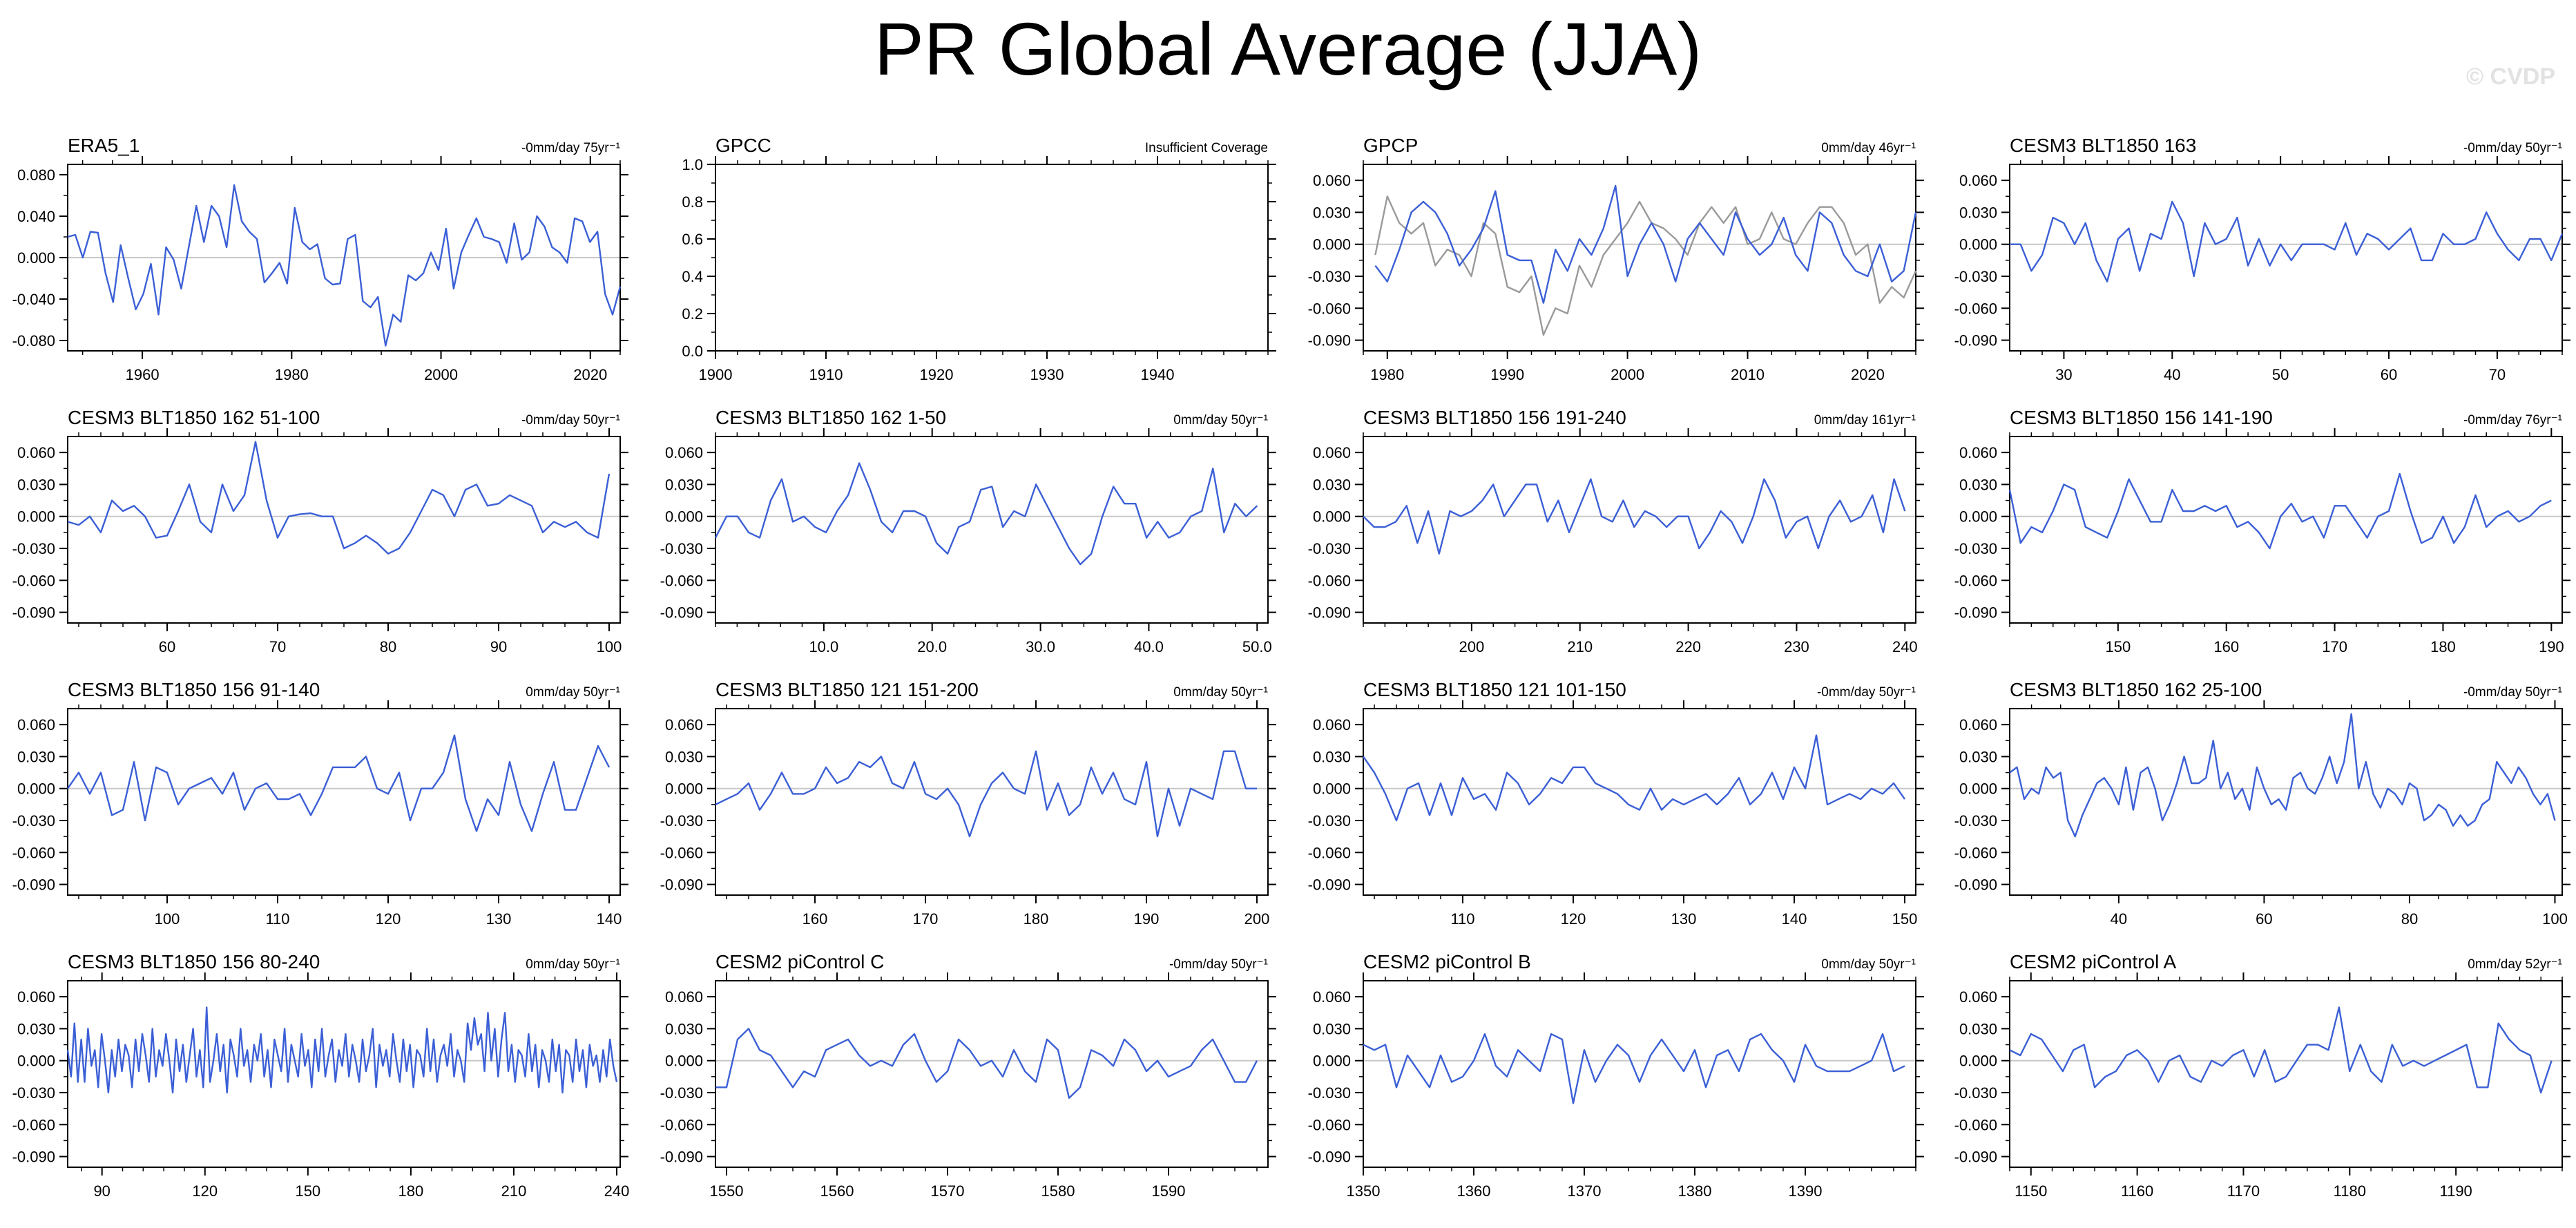  Describe the element at coordinates (33, 340) in the screenshot. I see `y-tick-label: -0.080` at that location.